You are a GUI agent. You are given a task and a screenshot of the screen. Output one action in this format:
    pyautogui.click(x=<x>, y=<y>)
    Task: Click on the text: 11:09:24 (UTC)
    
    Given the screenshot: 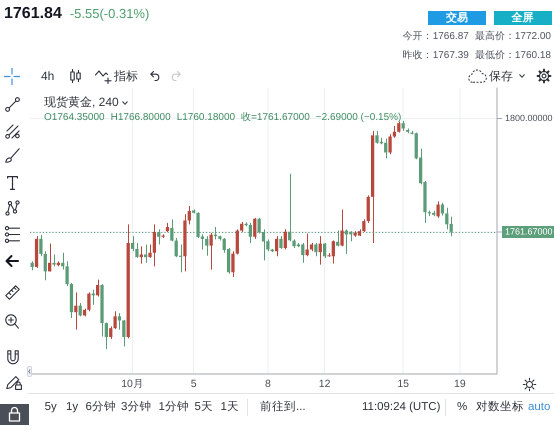 What is the action you would take?
    pyautogui.click(x=401, y=407)
    